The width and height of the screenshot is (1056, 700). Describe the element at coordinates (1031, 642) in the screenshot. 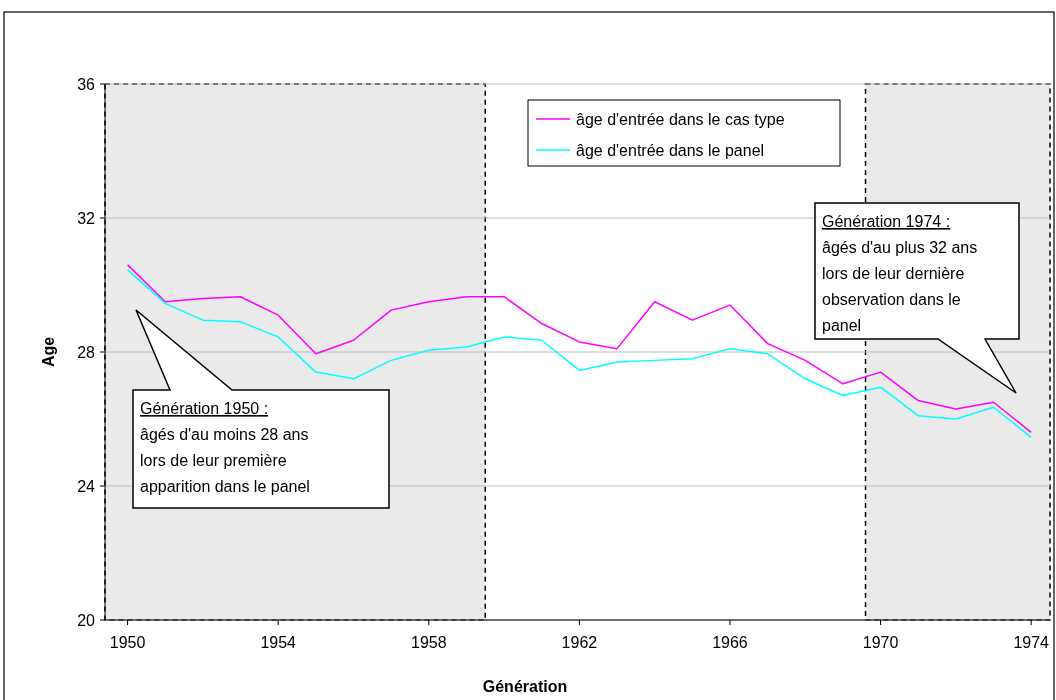

I see `x-tick-label: 1974` at that location.